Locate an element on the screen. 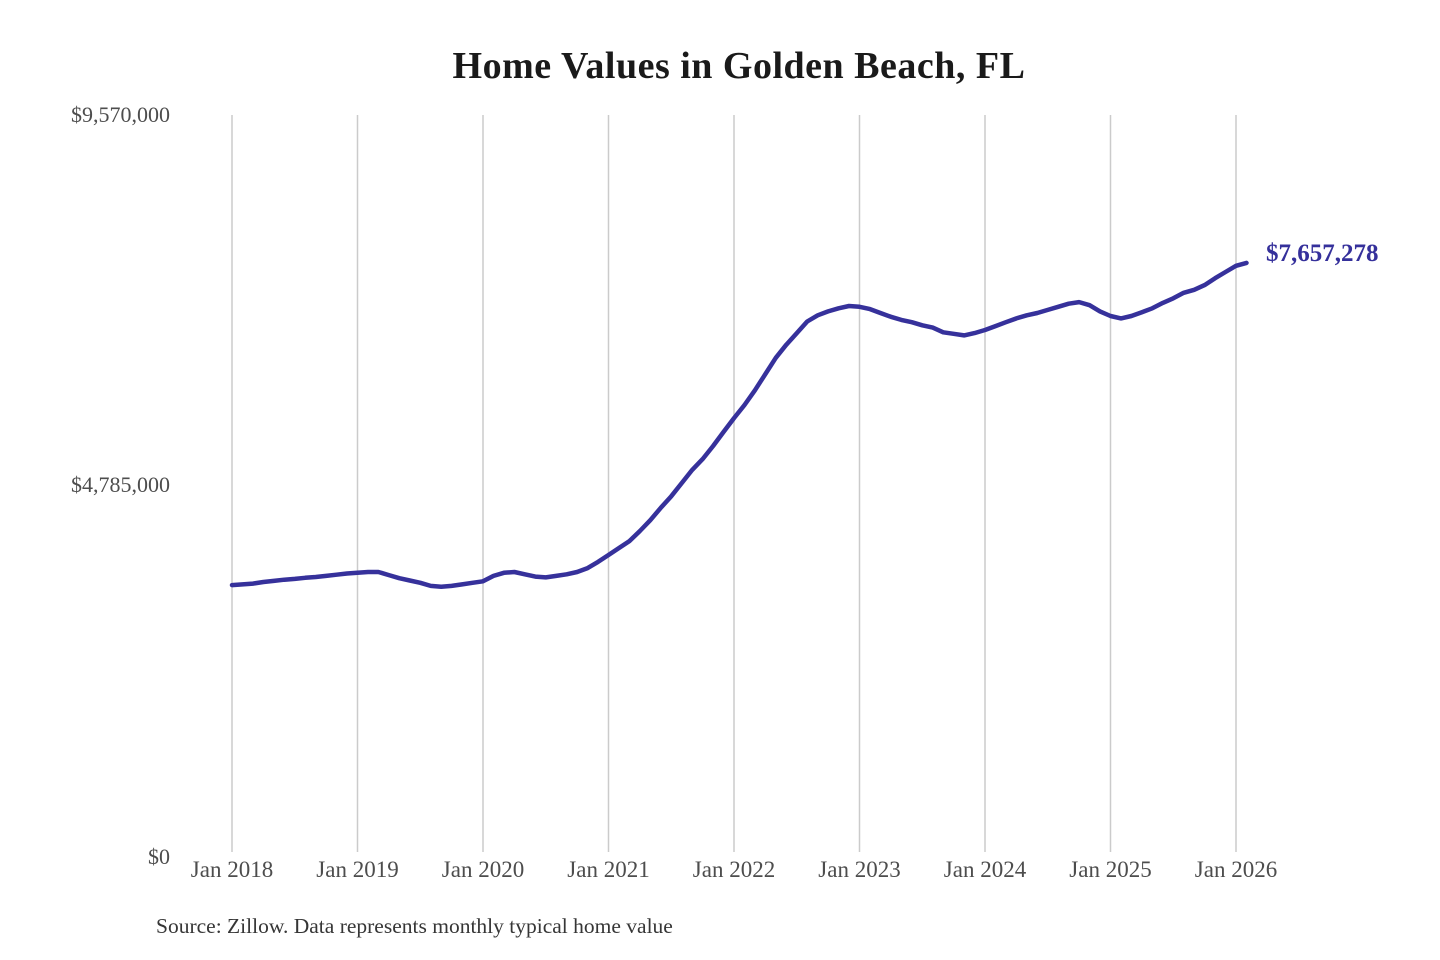 This screenshot has width=1440, height=960. x-tick-label: Jan 2022 is located at coordinates (734, 869).